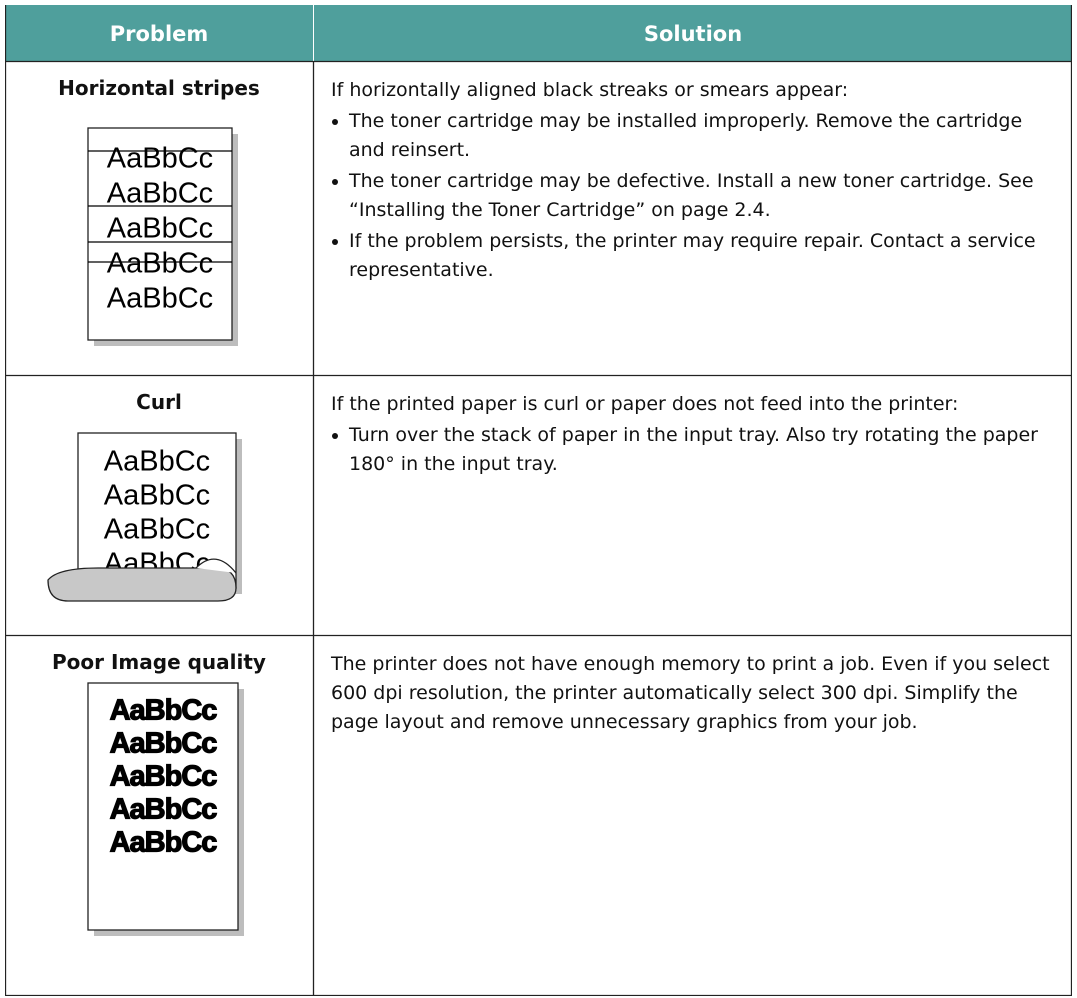  I want to click on problem-title: Curl, so click(159, 402).